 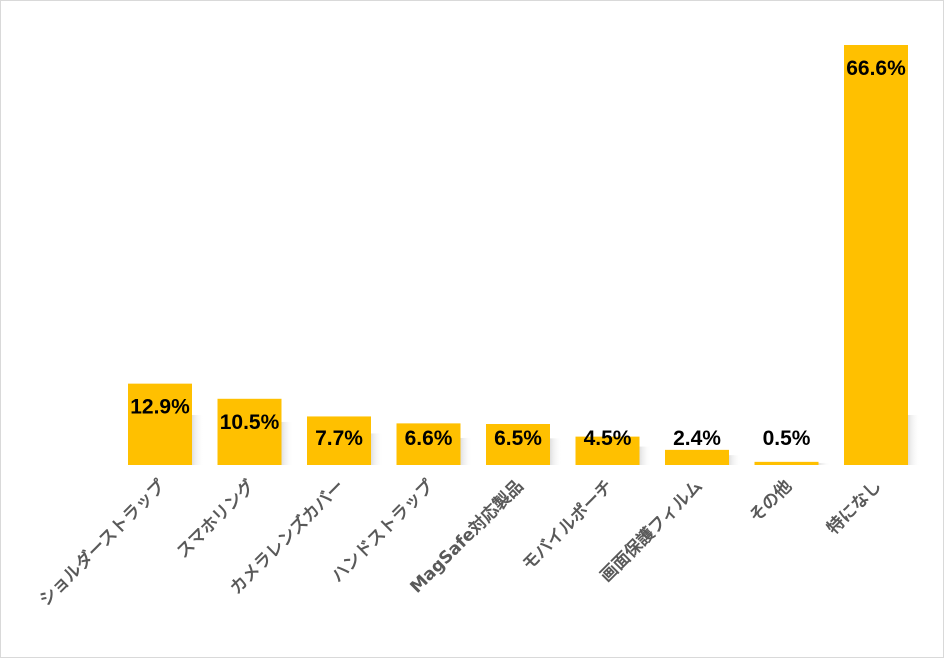 I want to click on data-label-3: 6.6%, so click(x=429, y=438).